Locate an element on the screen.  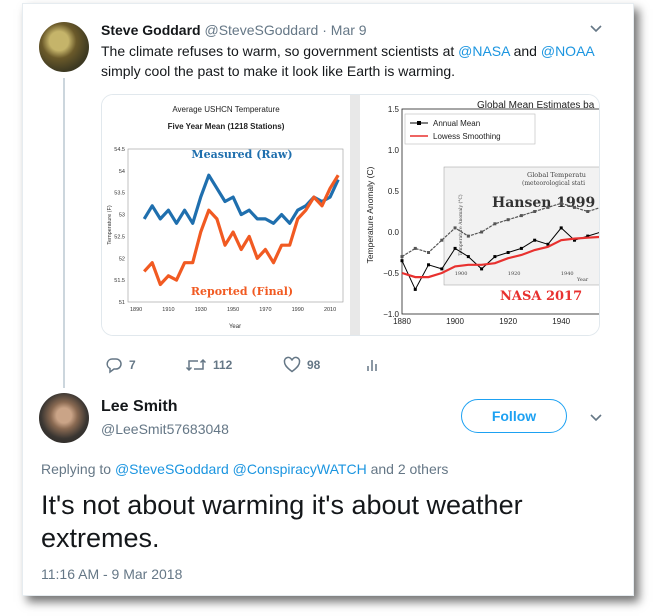
inset-xtick-label: 1900 is located at coordinates (461, 274).